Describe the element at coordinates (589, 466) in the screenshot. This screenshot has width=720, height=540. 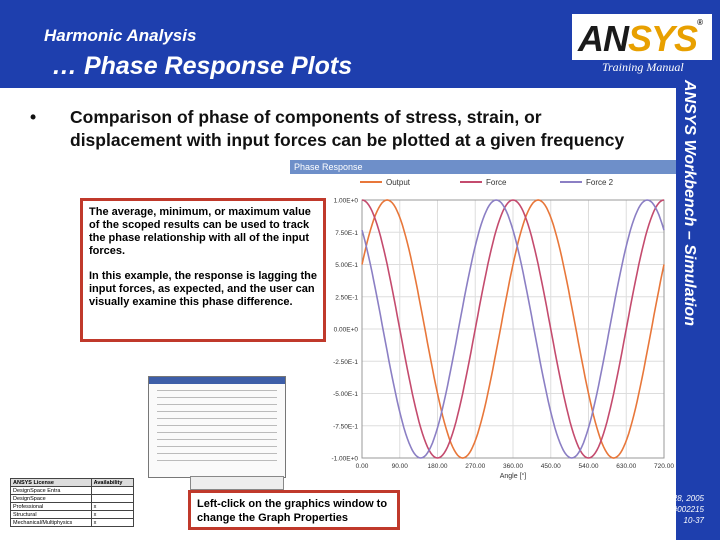
I see `x-tick-label: 540.00` at that location.